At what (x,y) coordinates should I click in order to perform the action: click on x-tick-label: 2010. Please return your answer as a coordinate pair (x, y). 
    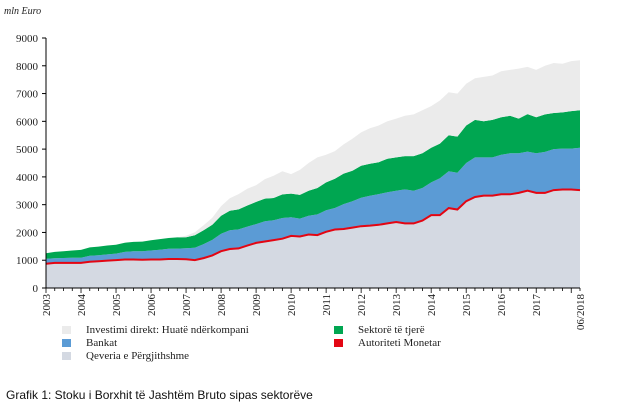
    Looking at the image, I should click on (292, 305).